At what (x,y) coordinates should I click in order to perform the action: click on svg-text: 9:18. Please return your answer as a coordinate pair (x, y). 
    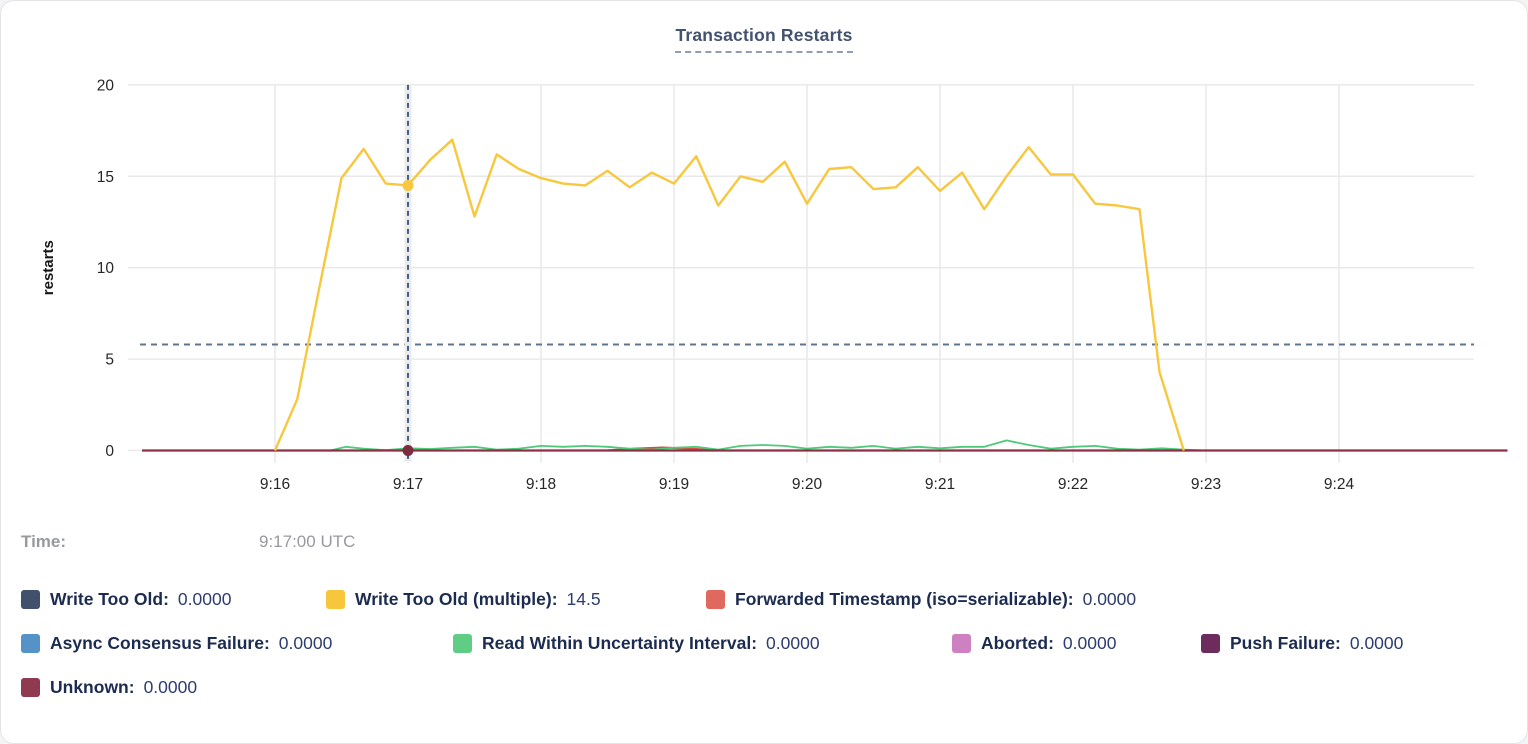
    Looking at the image, I should click on (541, 484).